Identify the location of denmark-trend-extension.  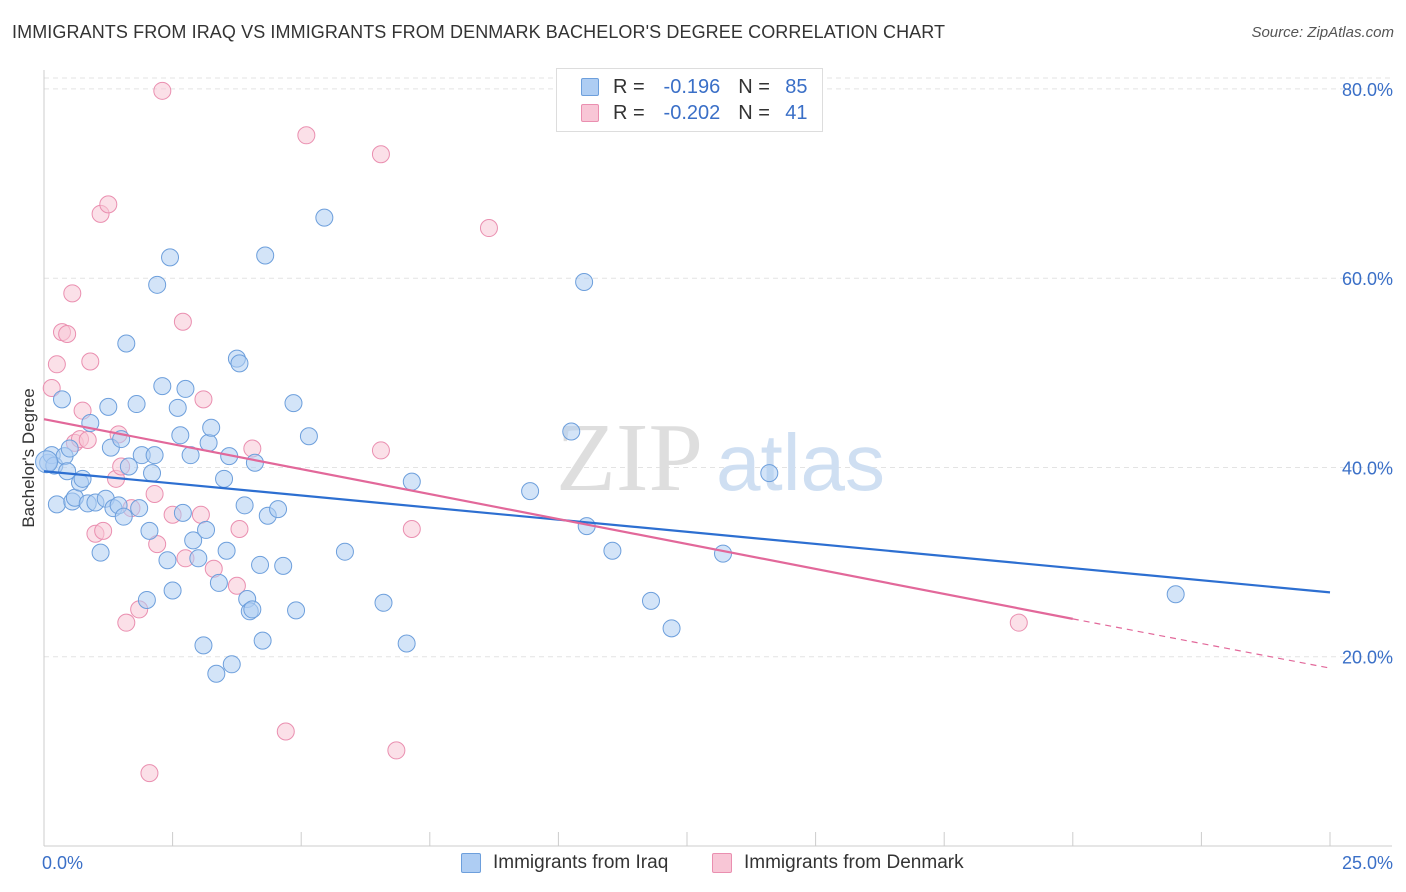
(1201, 643).